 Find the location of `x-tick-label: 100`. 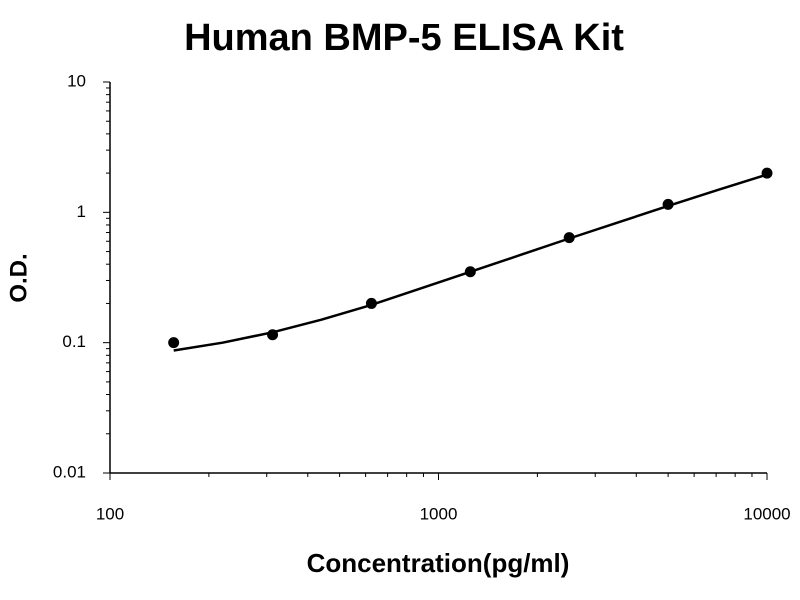

x-tick-label: 100 is located at coordinates (110, 513).